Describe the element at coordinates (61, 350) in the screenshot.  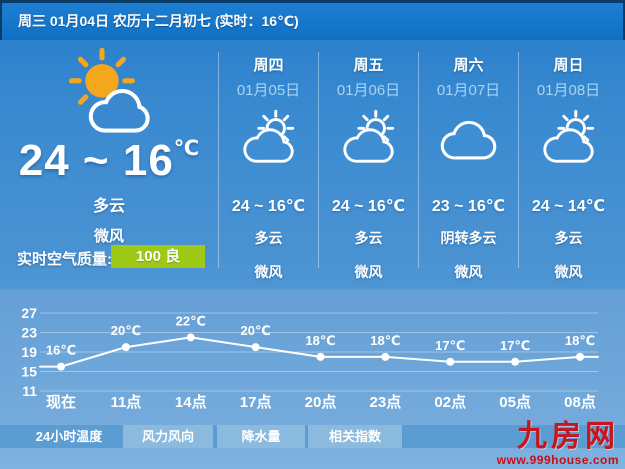
I see `svg-text: 16℃` at that location.